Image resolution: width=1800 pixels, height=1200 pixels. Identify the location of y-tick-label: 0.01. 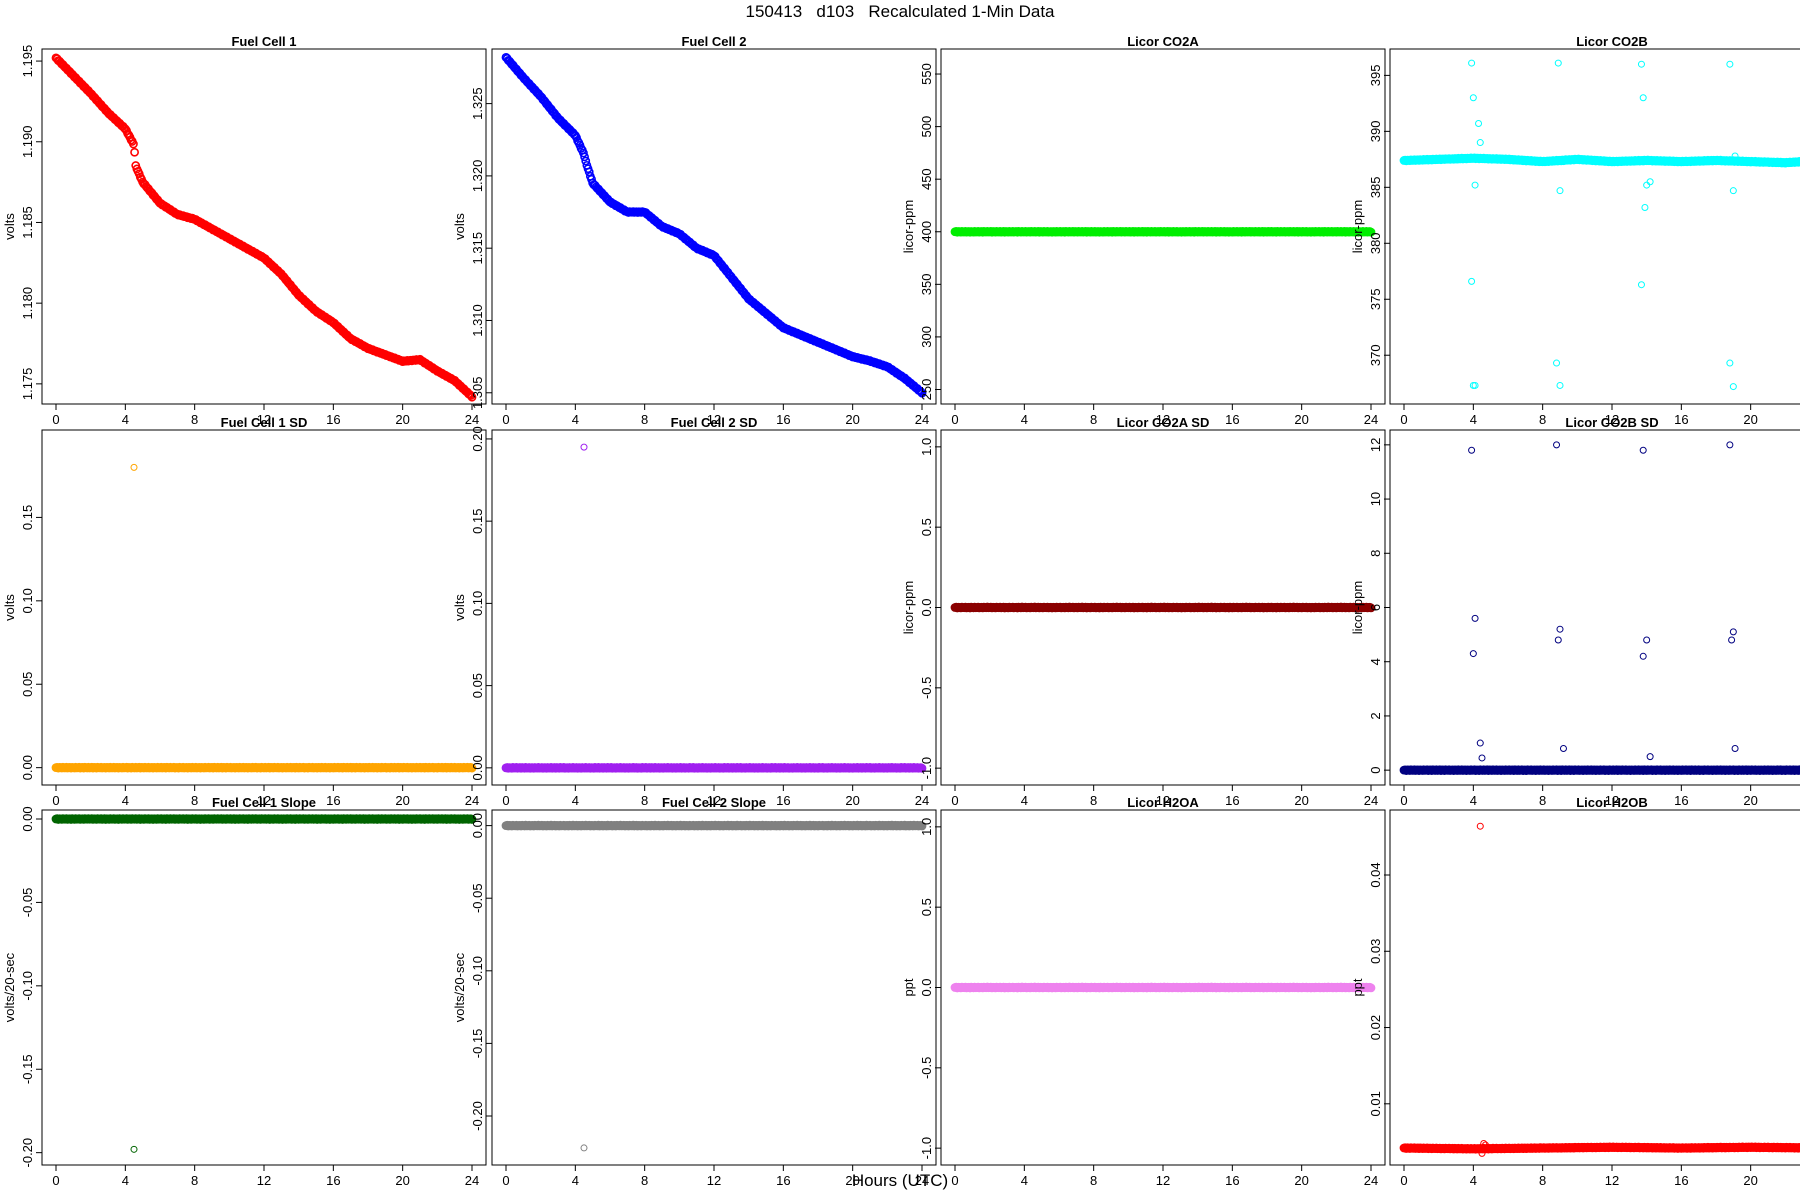
(1375, 1103).